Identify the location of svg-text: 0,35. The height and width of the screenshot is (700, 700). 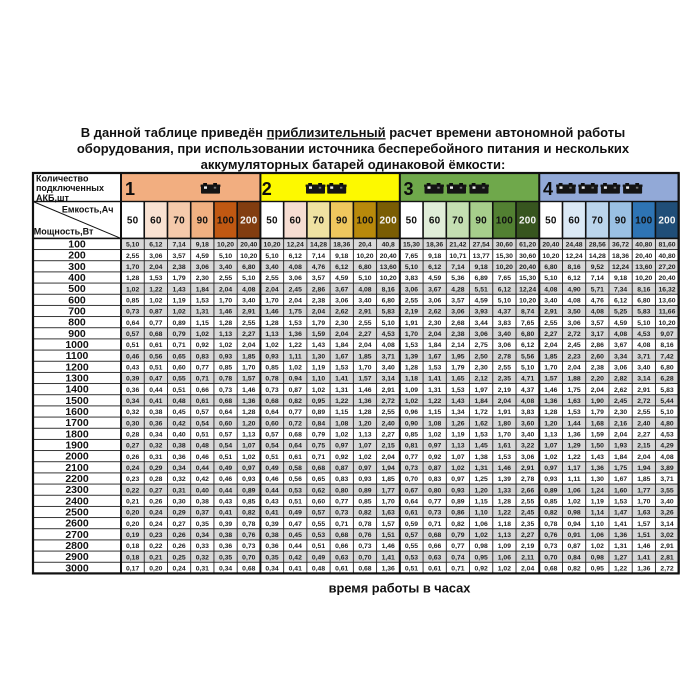
(225, 557).